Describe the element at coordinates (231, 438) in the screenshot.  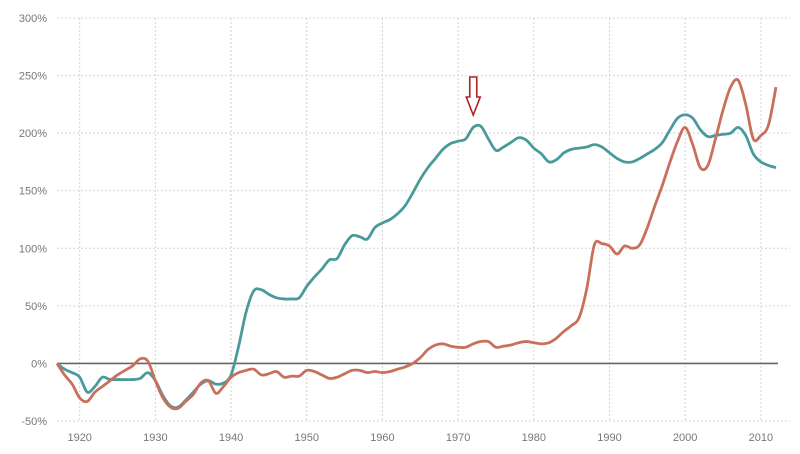
I see `x-tick-label: 1940` at that location.